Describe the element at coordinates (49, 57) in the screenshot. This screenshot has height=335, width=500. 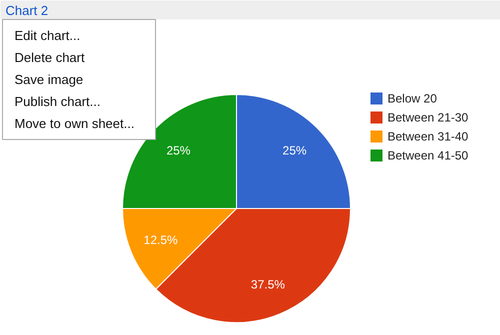
I see `text: Delete chart` at that location.